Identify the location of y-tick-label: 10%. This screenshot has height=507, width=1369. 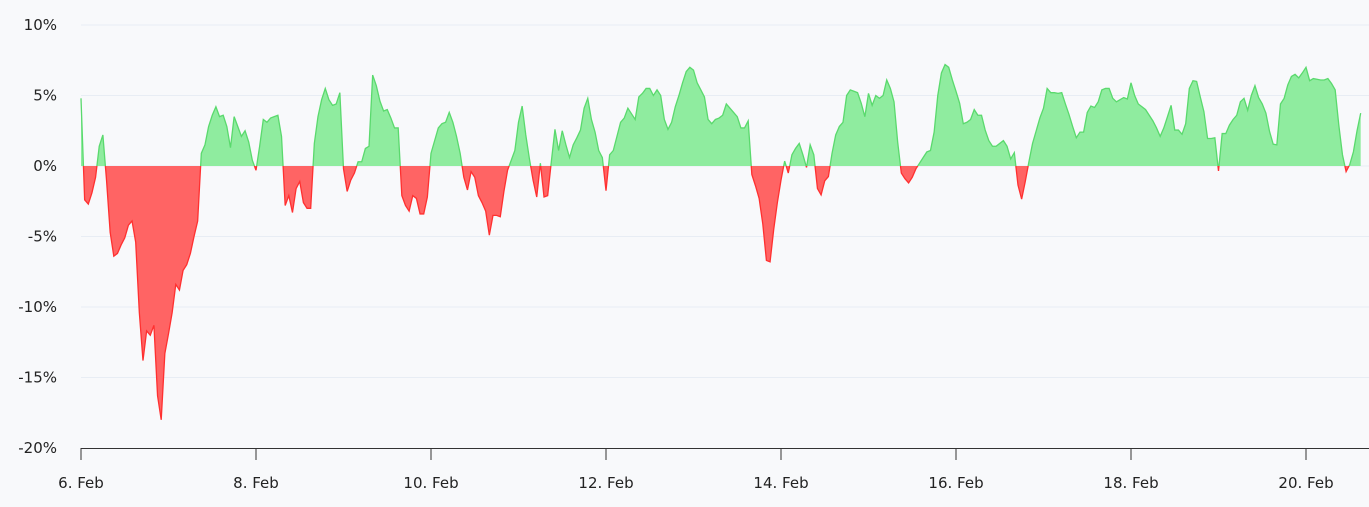
(40, 25).